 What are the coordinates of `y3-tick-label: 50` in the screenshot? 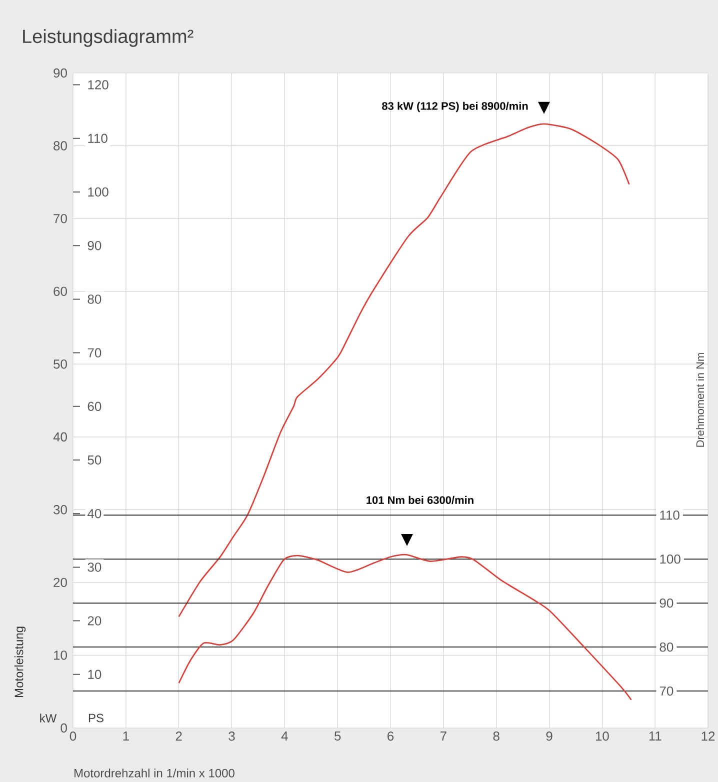 It's located at (95, 460).